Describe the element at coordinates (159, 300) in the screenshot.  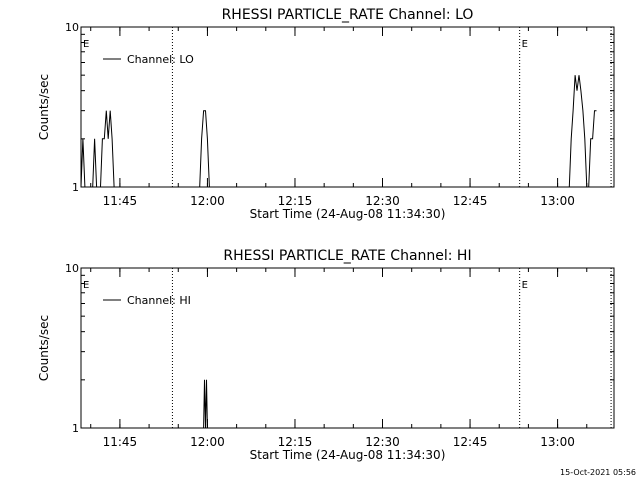
I see `legend-label: Channel: HI` at that location.